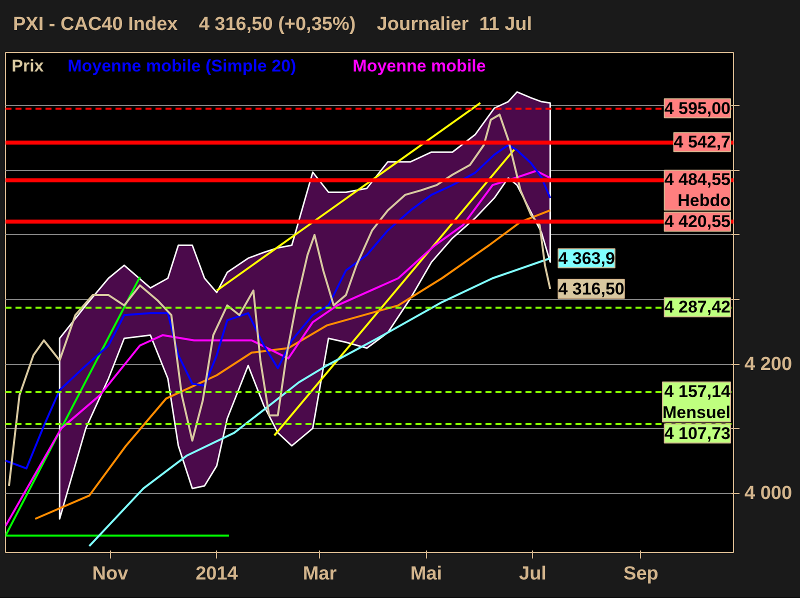 This screenshot has height=600, width=800. I want to click on x-tick-label: Nov, so click(110, 574).